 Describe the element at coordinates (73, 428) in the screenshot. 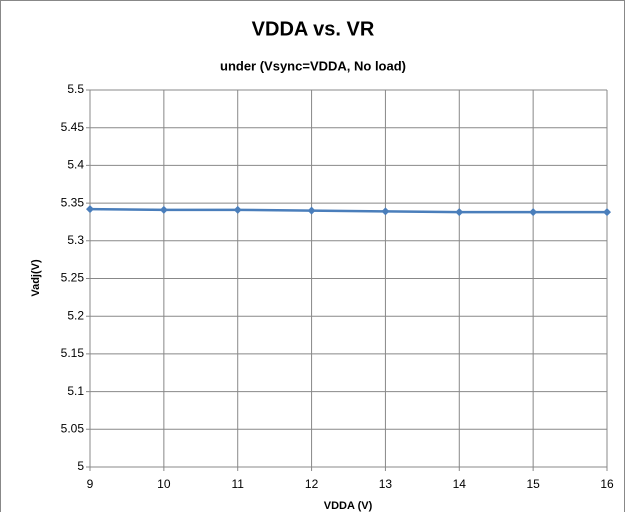

I see `y-tick-label: 5.05` at that location.